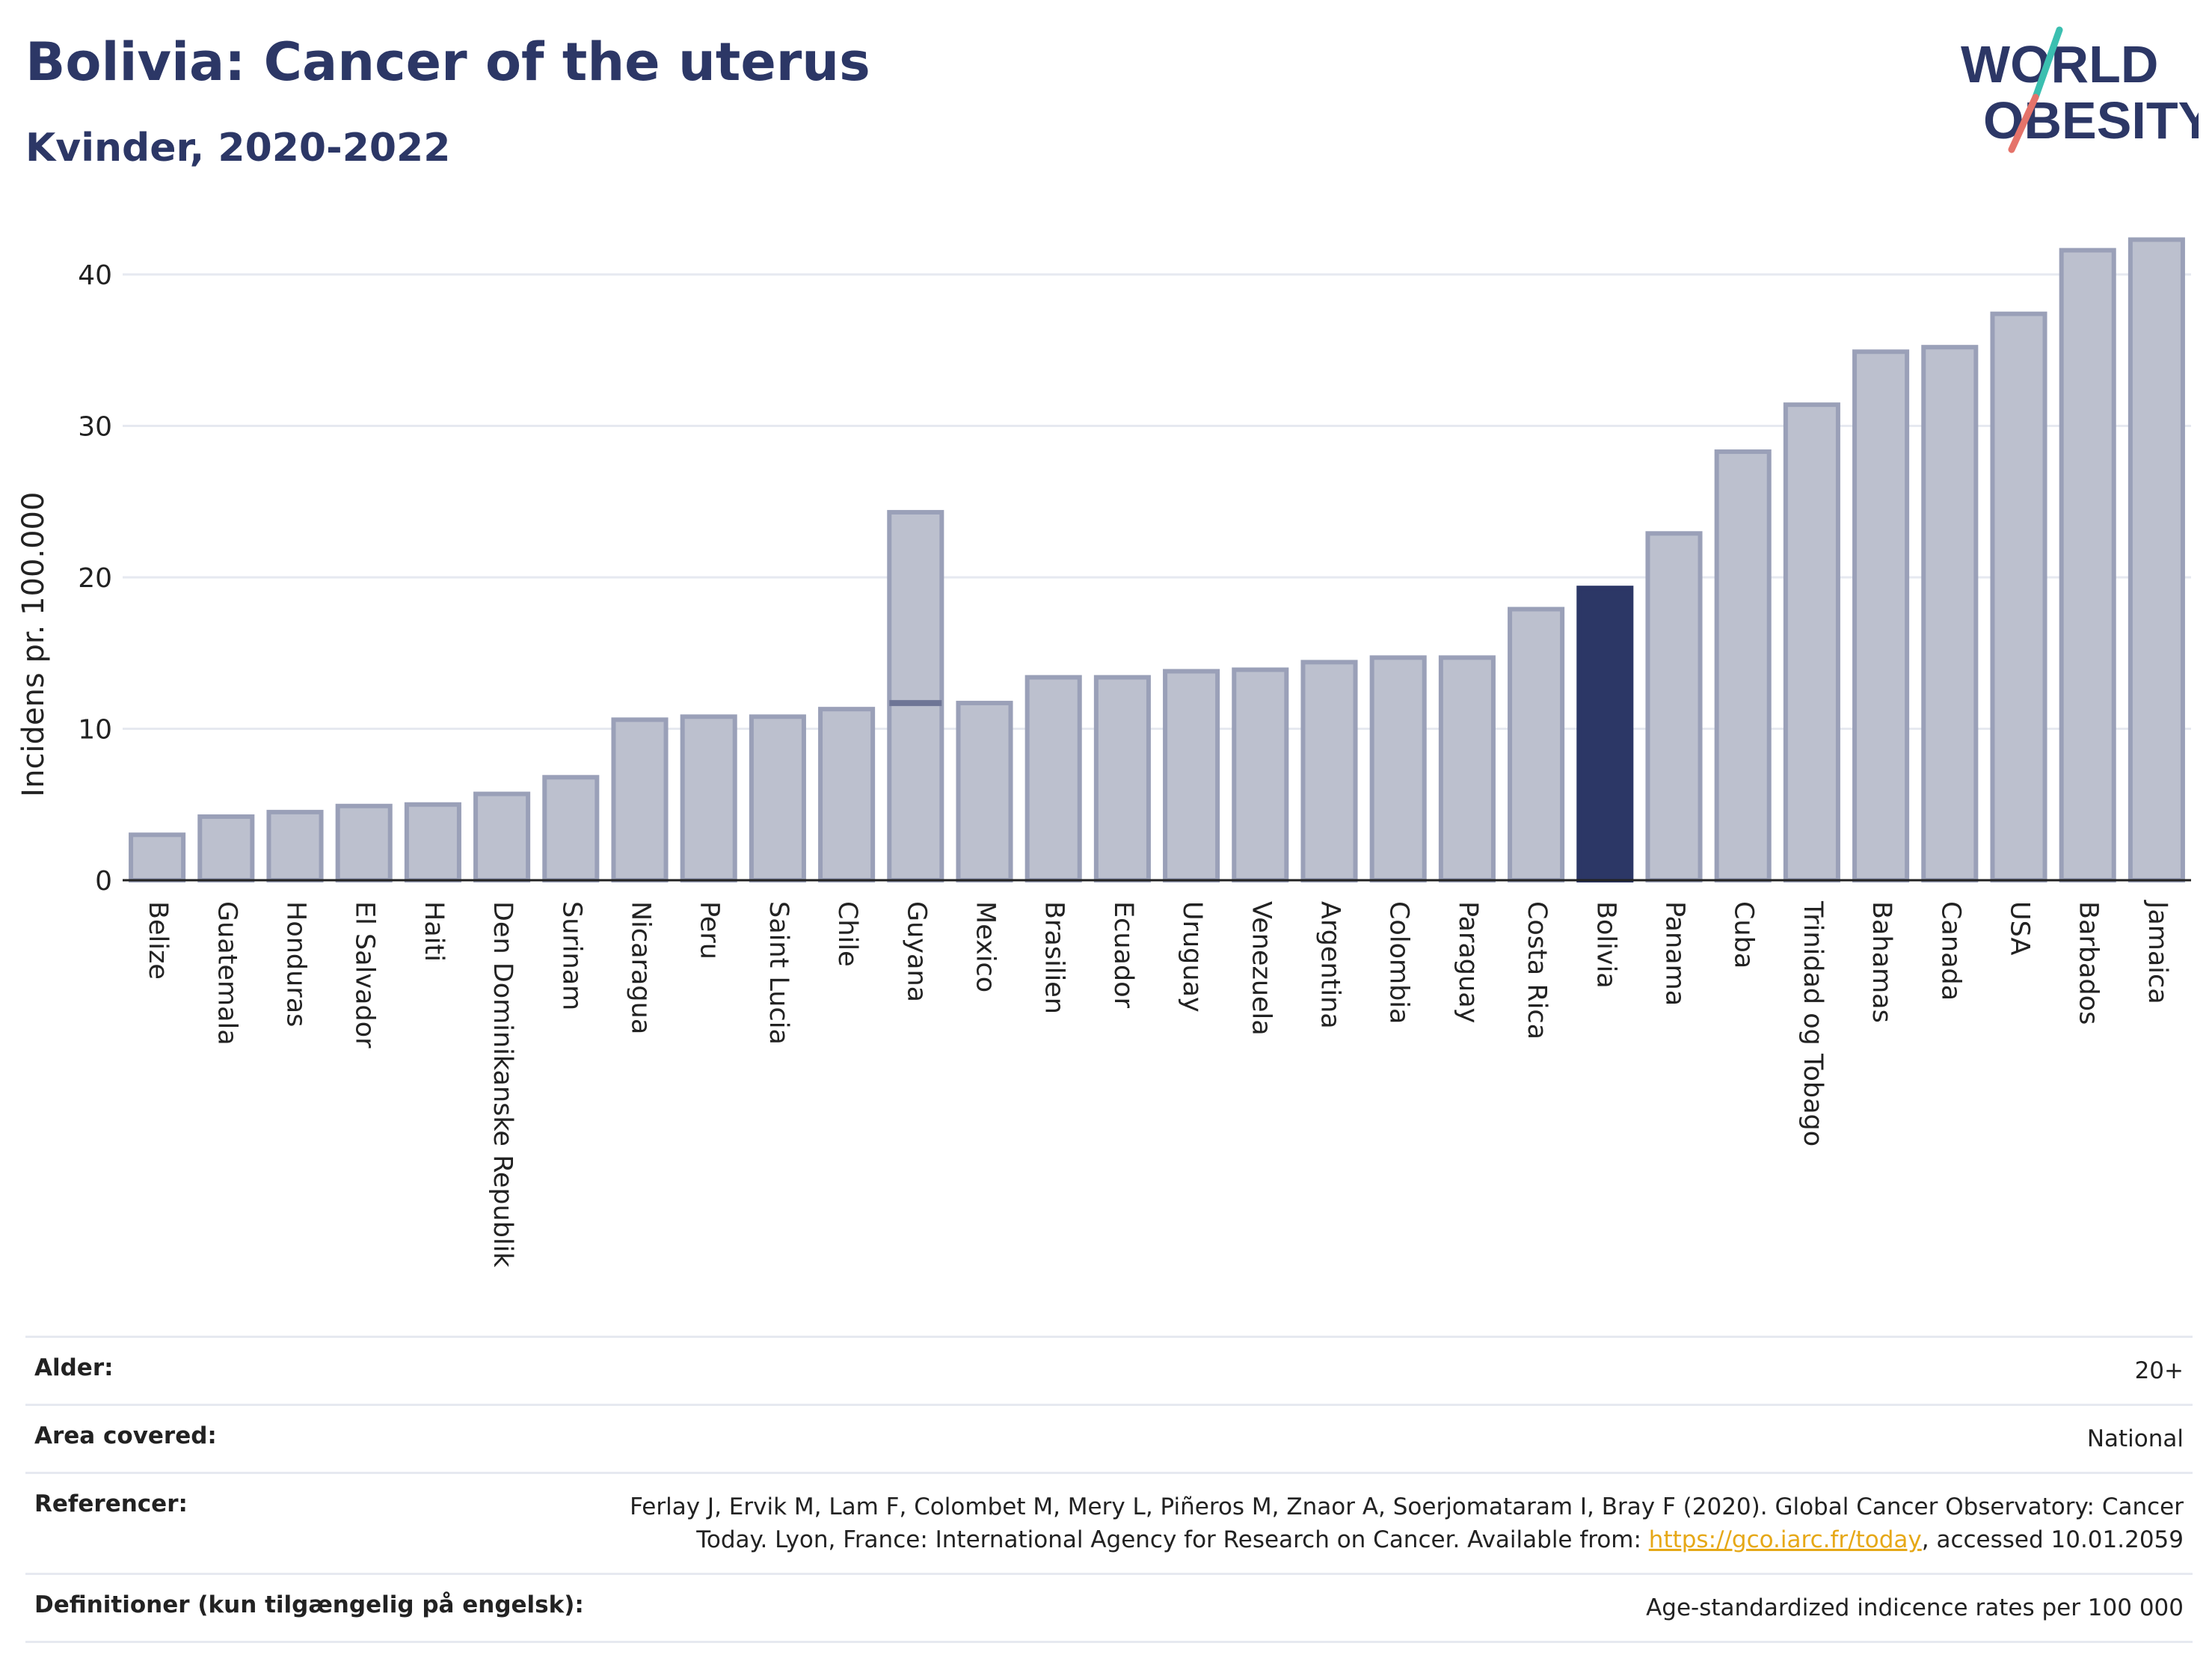 The image size is (2212, 1655). Describe the element at coordinates (296, 964) in the screenshot. I see `x-tick-label-honduras: Honduras` at that location.